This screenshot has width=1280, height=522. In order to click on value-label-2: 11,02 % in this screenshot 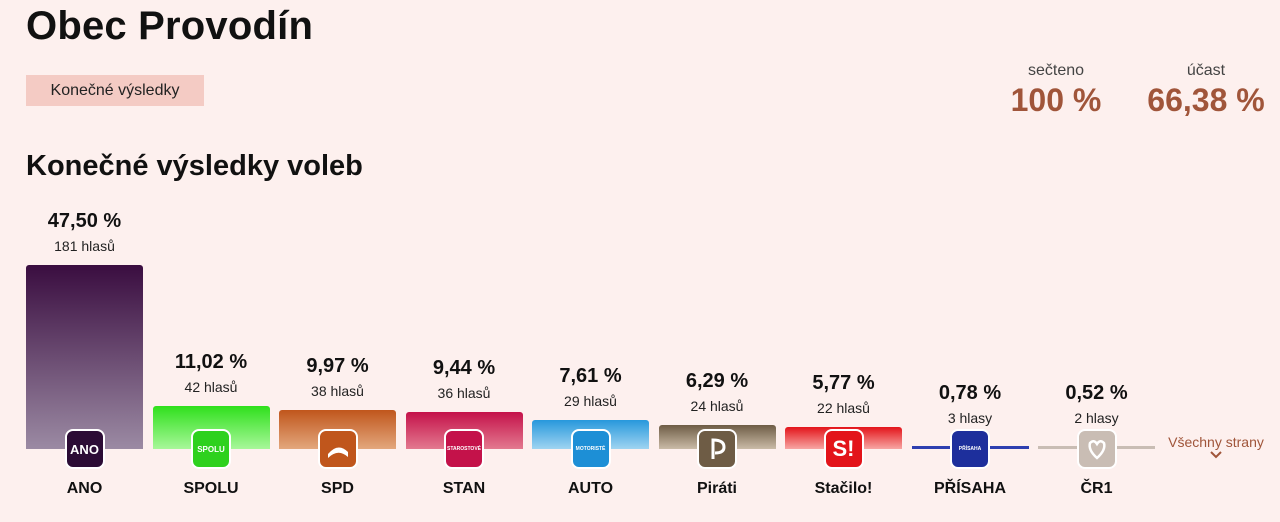, I will do `click(211, 362)`.